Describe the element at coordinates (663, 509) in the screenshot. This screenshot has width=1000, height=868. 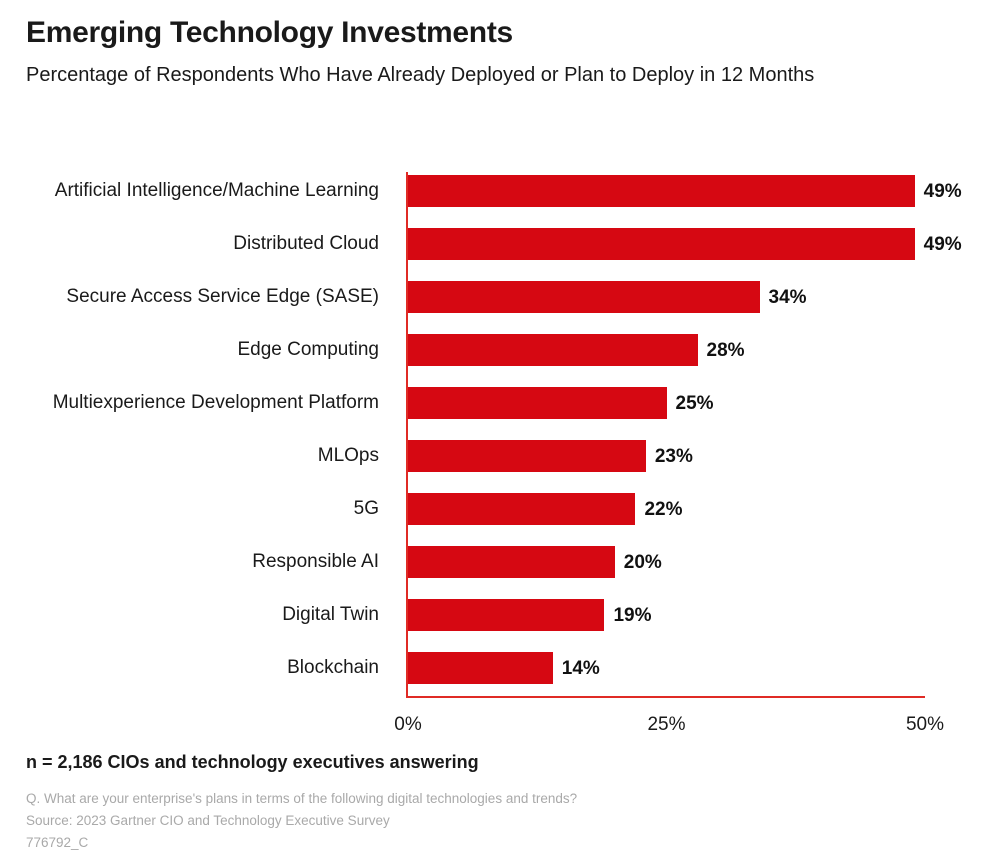
I see `bar-value-label: 22%` at that location.